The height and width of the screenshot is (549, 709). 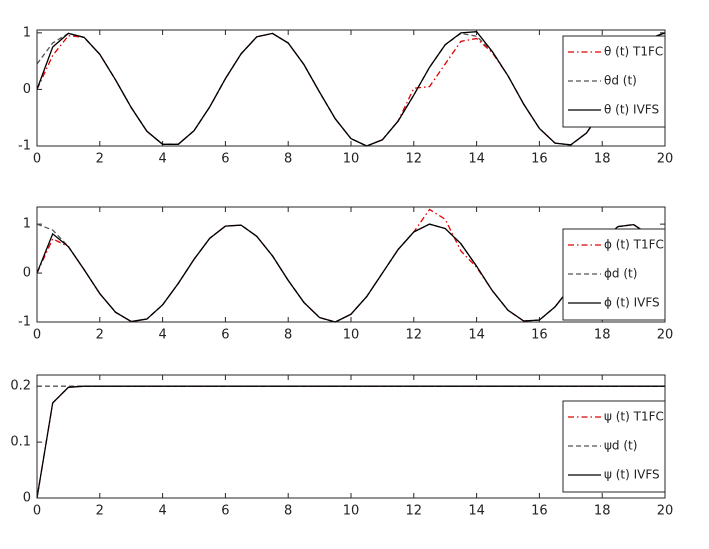 I want to click on legend-label: ψ (t) T1FC, so click(x=634, y=417).